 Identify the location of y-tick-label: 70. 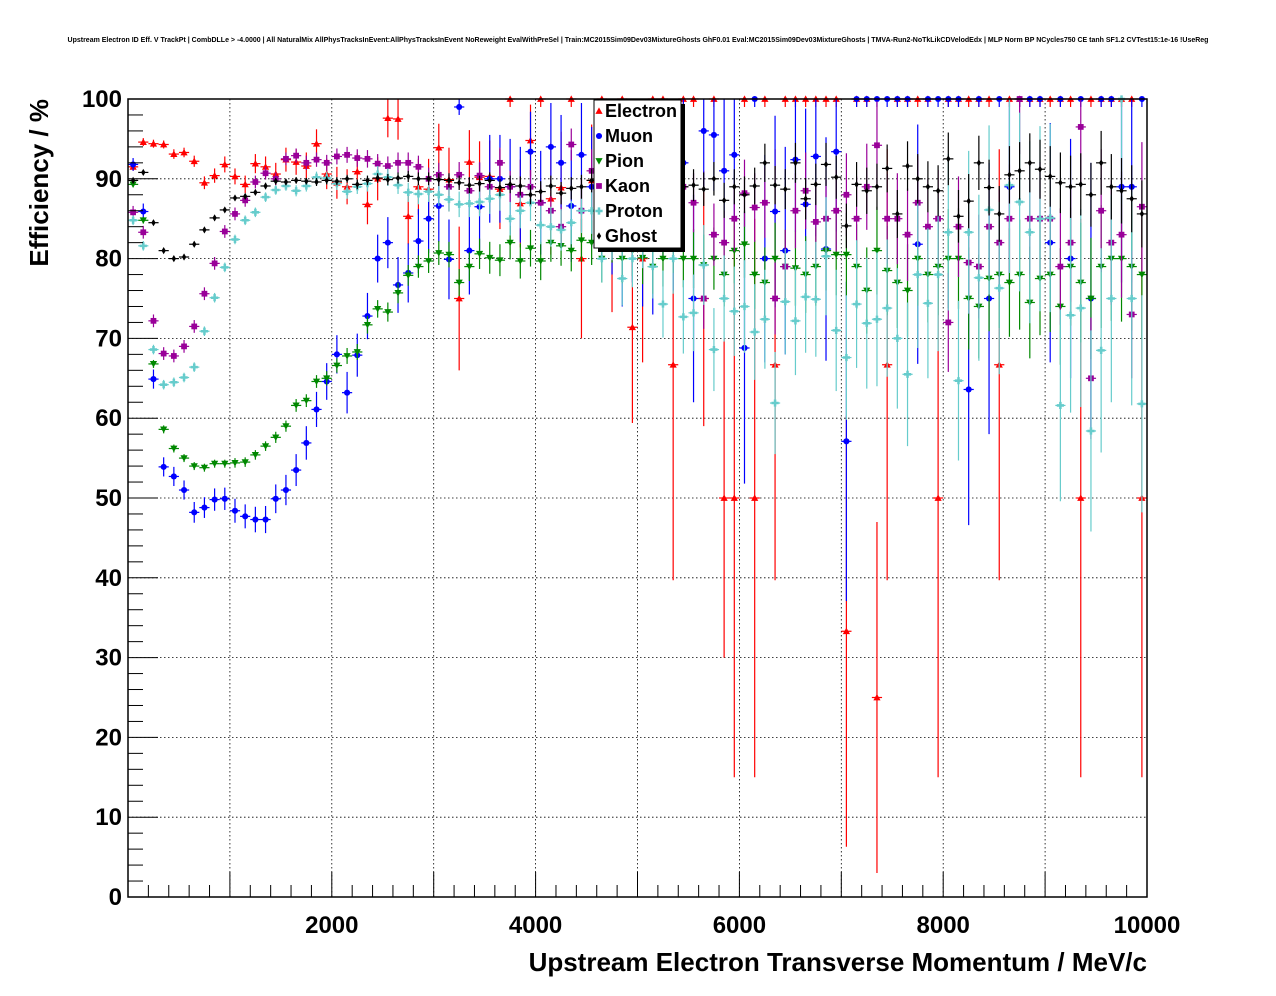
(108, 338).